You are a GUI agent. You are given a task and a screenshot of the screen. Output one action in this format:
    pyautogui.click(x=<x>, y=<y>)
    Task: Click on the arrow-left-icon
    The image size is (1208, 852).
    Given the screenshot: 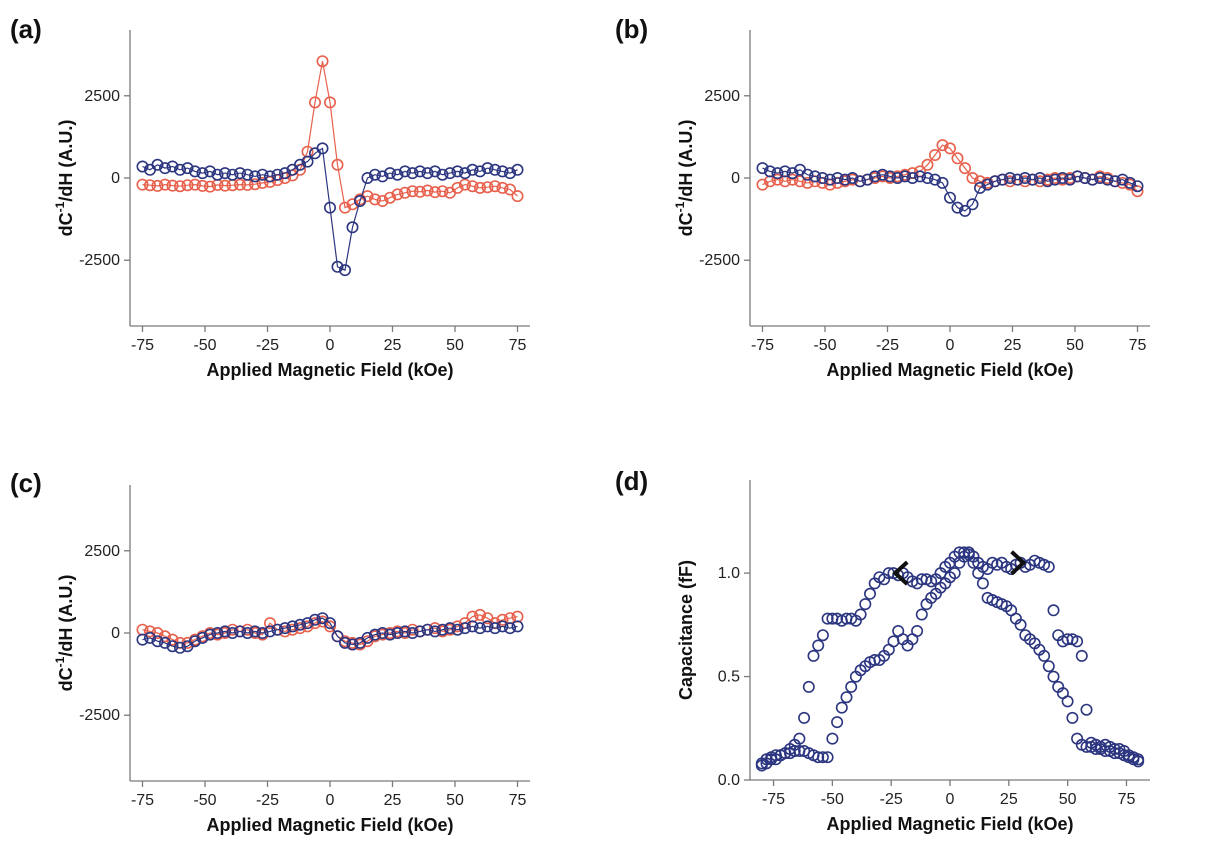 What is the action you would take?
    pyautogui.click(x=900, y=573)
    